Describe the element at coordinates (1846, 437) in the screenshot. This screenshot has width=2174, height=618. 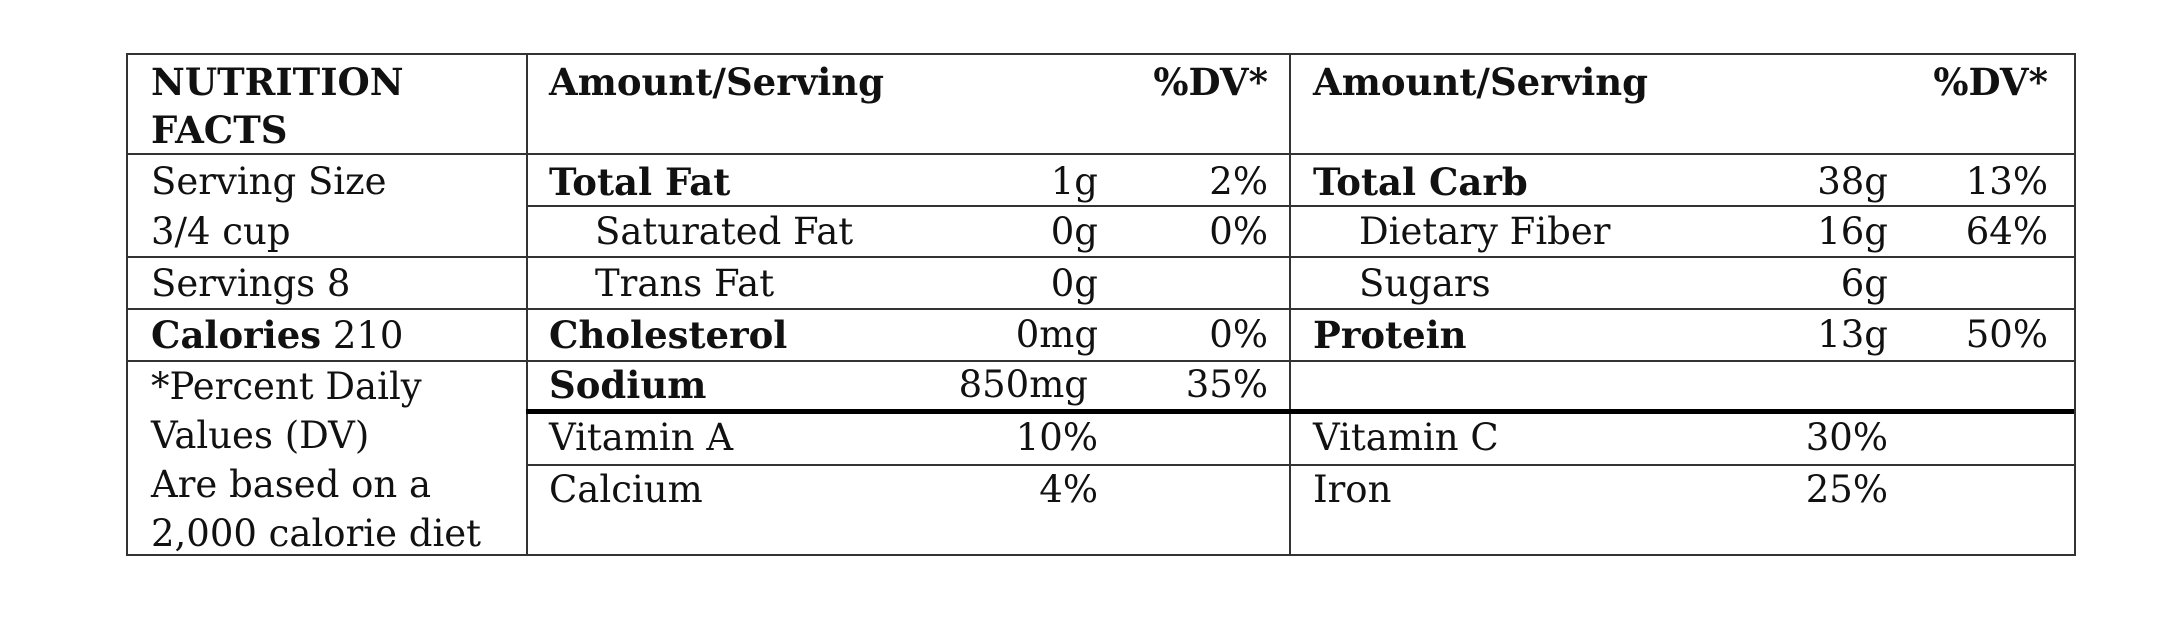
I see `vitamin-value: 30%` at that location.